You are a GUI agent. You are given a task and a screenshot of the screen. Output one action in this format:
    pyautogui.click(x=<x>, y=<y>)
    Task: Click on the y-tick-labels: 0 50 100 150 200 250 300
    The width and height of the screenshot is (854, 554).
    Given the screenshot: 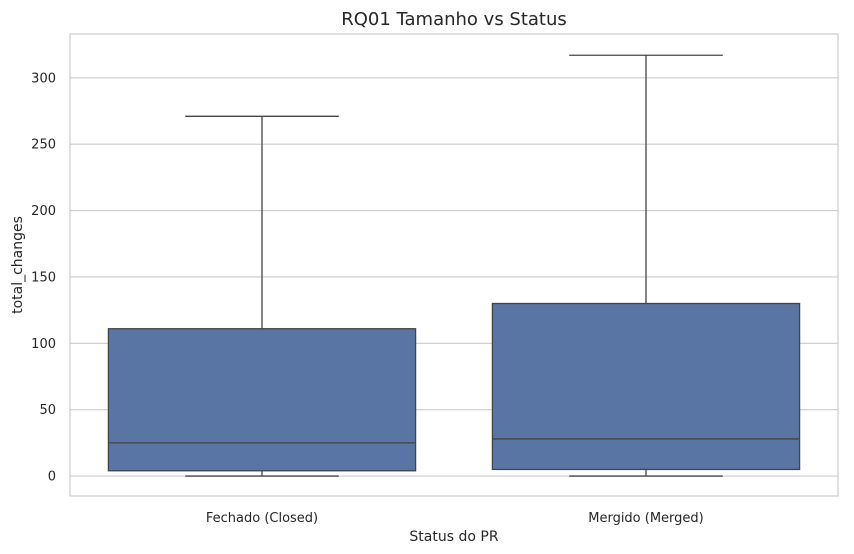 What is the action you would take?
    pyautogui.click(x=43, y=277)
    